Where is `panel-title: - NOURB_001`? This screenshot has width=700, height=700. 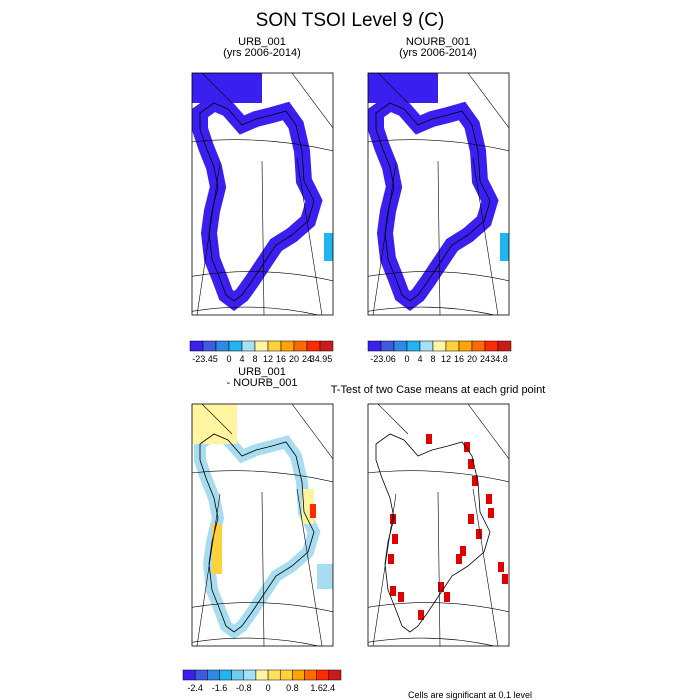 panel-title: - NOURB_001 is located at coordinates (262, 383).